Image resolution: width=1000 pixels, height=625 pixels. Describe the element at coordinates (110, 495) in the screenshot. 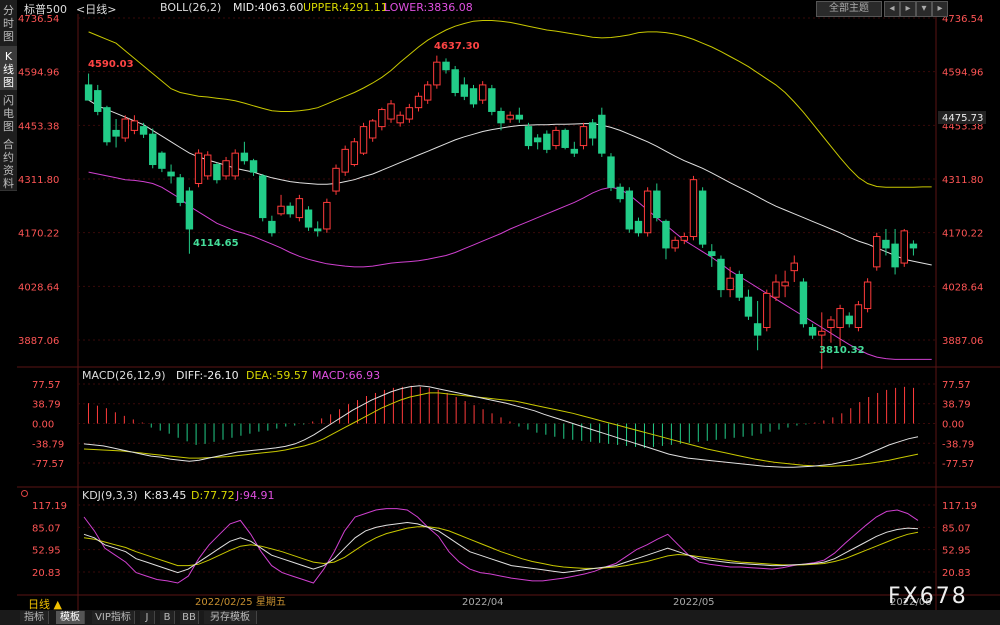

I see `kdj-label: KDJ(9,3,3)` at that location.